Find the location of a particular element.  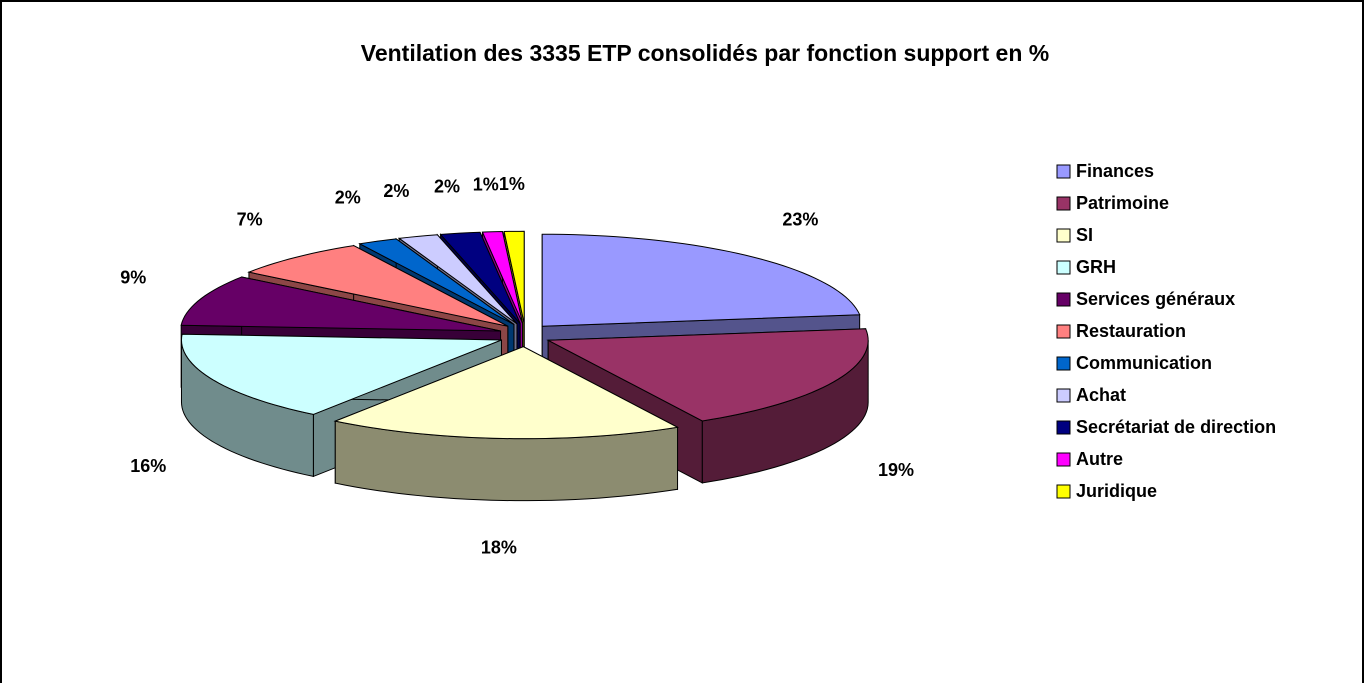

legend-label: Juridique is located at coordinates (1116, 491).